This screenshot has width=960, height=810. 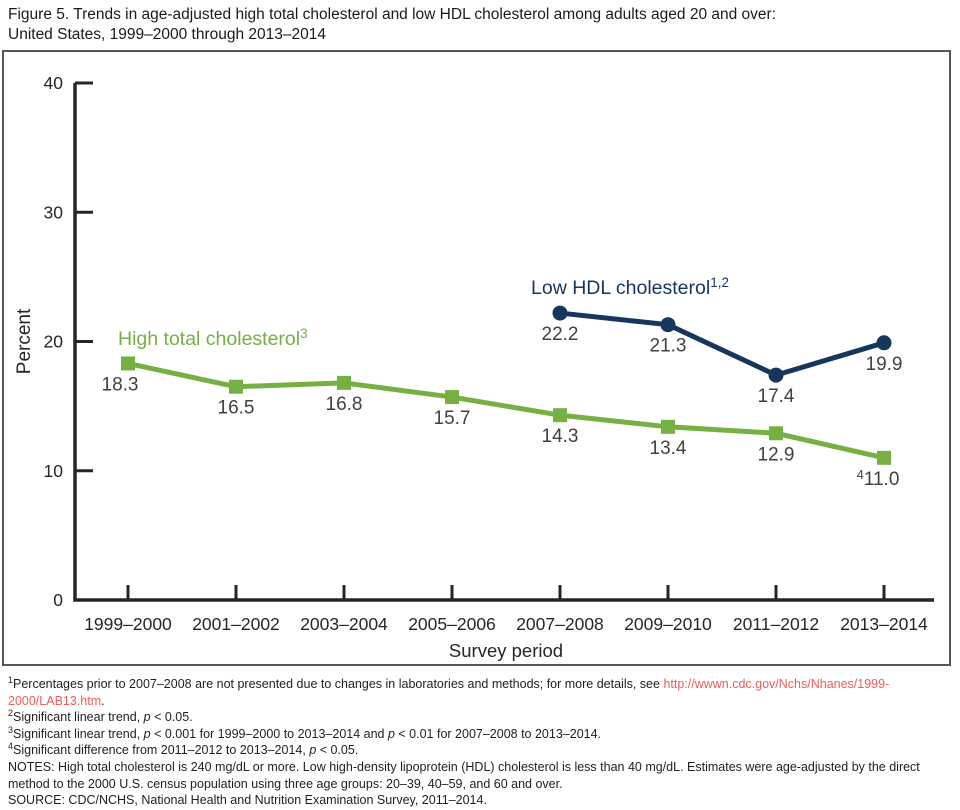 I want to click on footnote-link: 2000/LAB13.htm, so click(x=55, y=700).